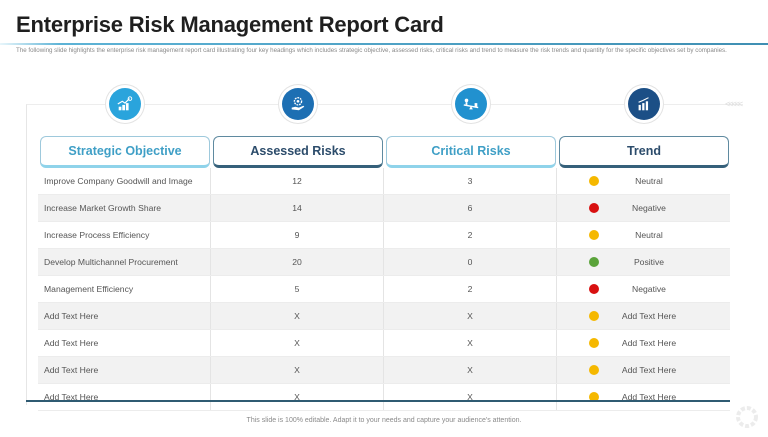 The height and width of the screenshot is (437, 768). I want to click on assessed-risks-cell: 14, so click(297, 208).